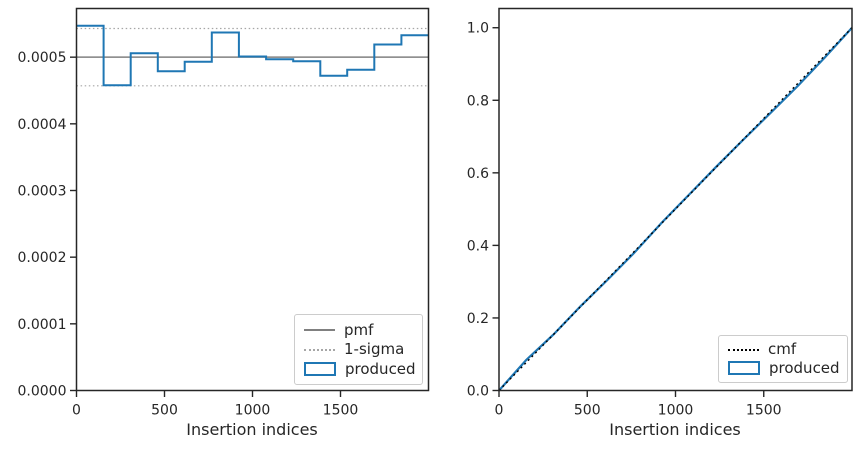 Image resolution: width=861 pixels, height=453 pixels. What do you see at coordinates (374, 349) in the screenshot?
I see `legend-label-1-sigma: 1-sigma` at bounding box center [374, 349].